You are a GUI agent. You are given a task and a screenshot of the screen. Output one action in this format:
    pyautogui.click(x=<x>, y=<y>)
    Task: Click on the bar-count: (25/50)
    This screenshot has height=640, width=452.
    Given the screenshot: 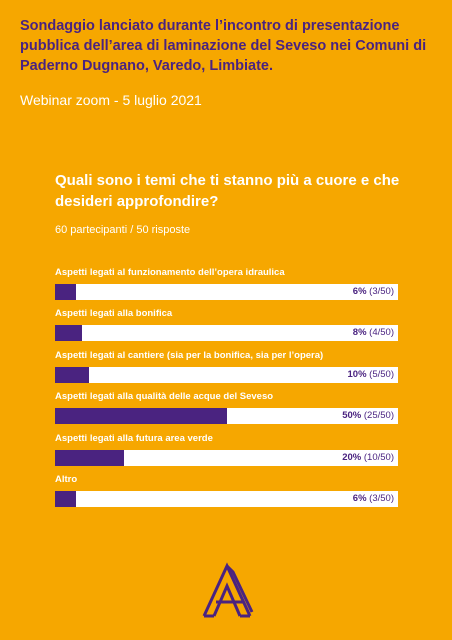 What is the action you would take?
    pyautogui.click(x=377, y=416)
    